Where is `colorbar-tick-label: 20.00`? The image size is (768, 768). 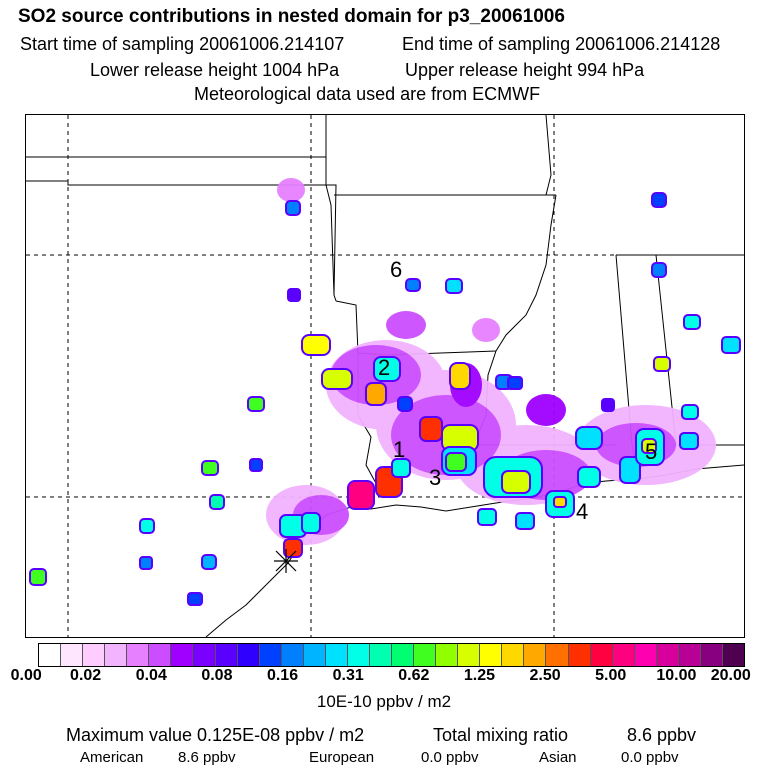 colorbar-tick-label: 20.00 is located at coordinates (730, 675).